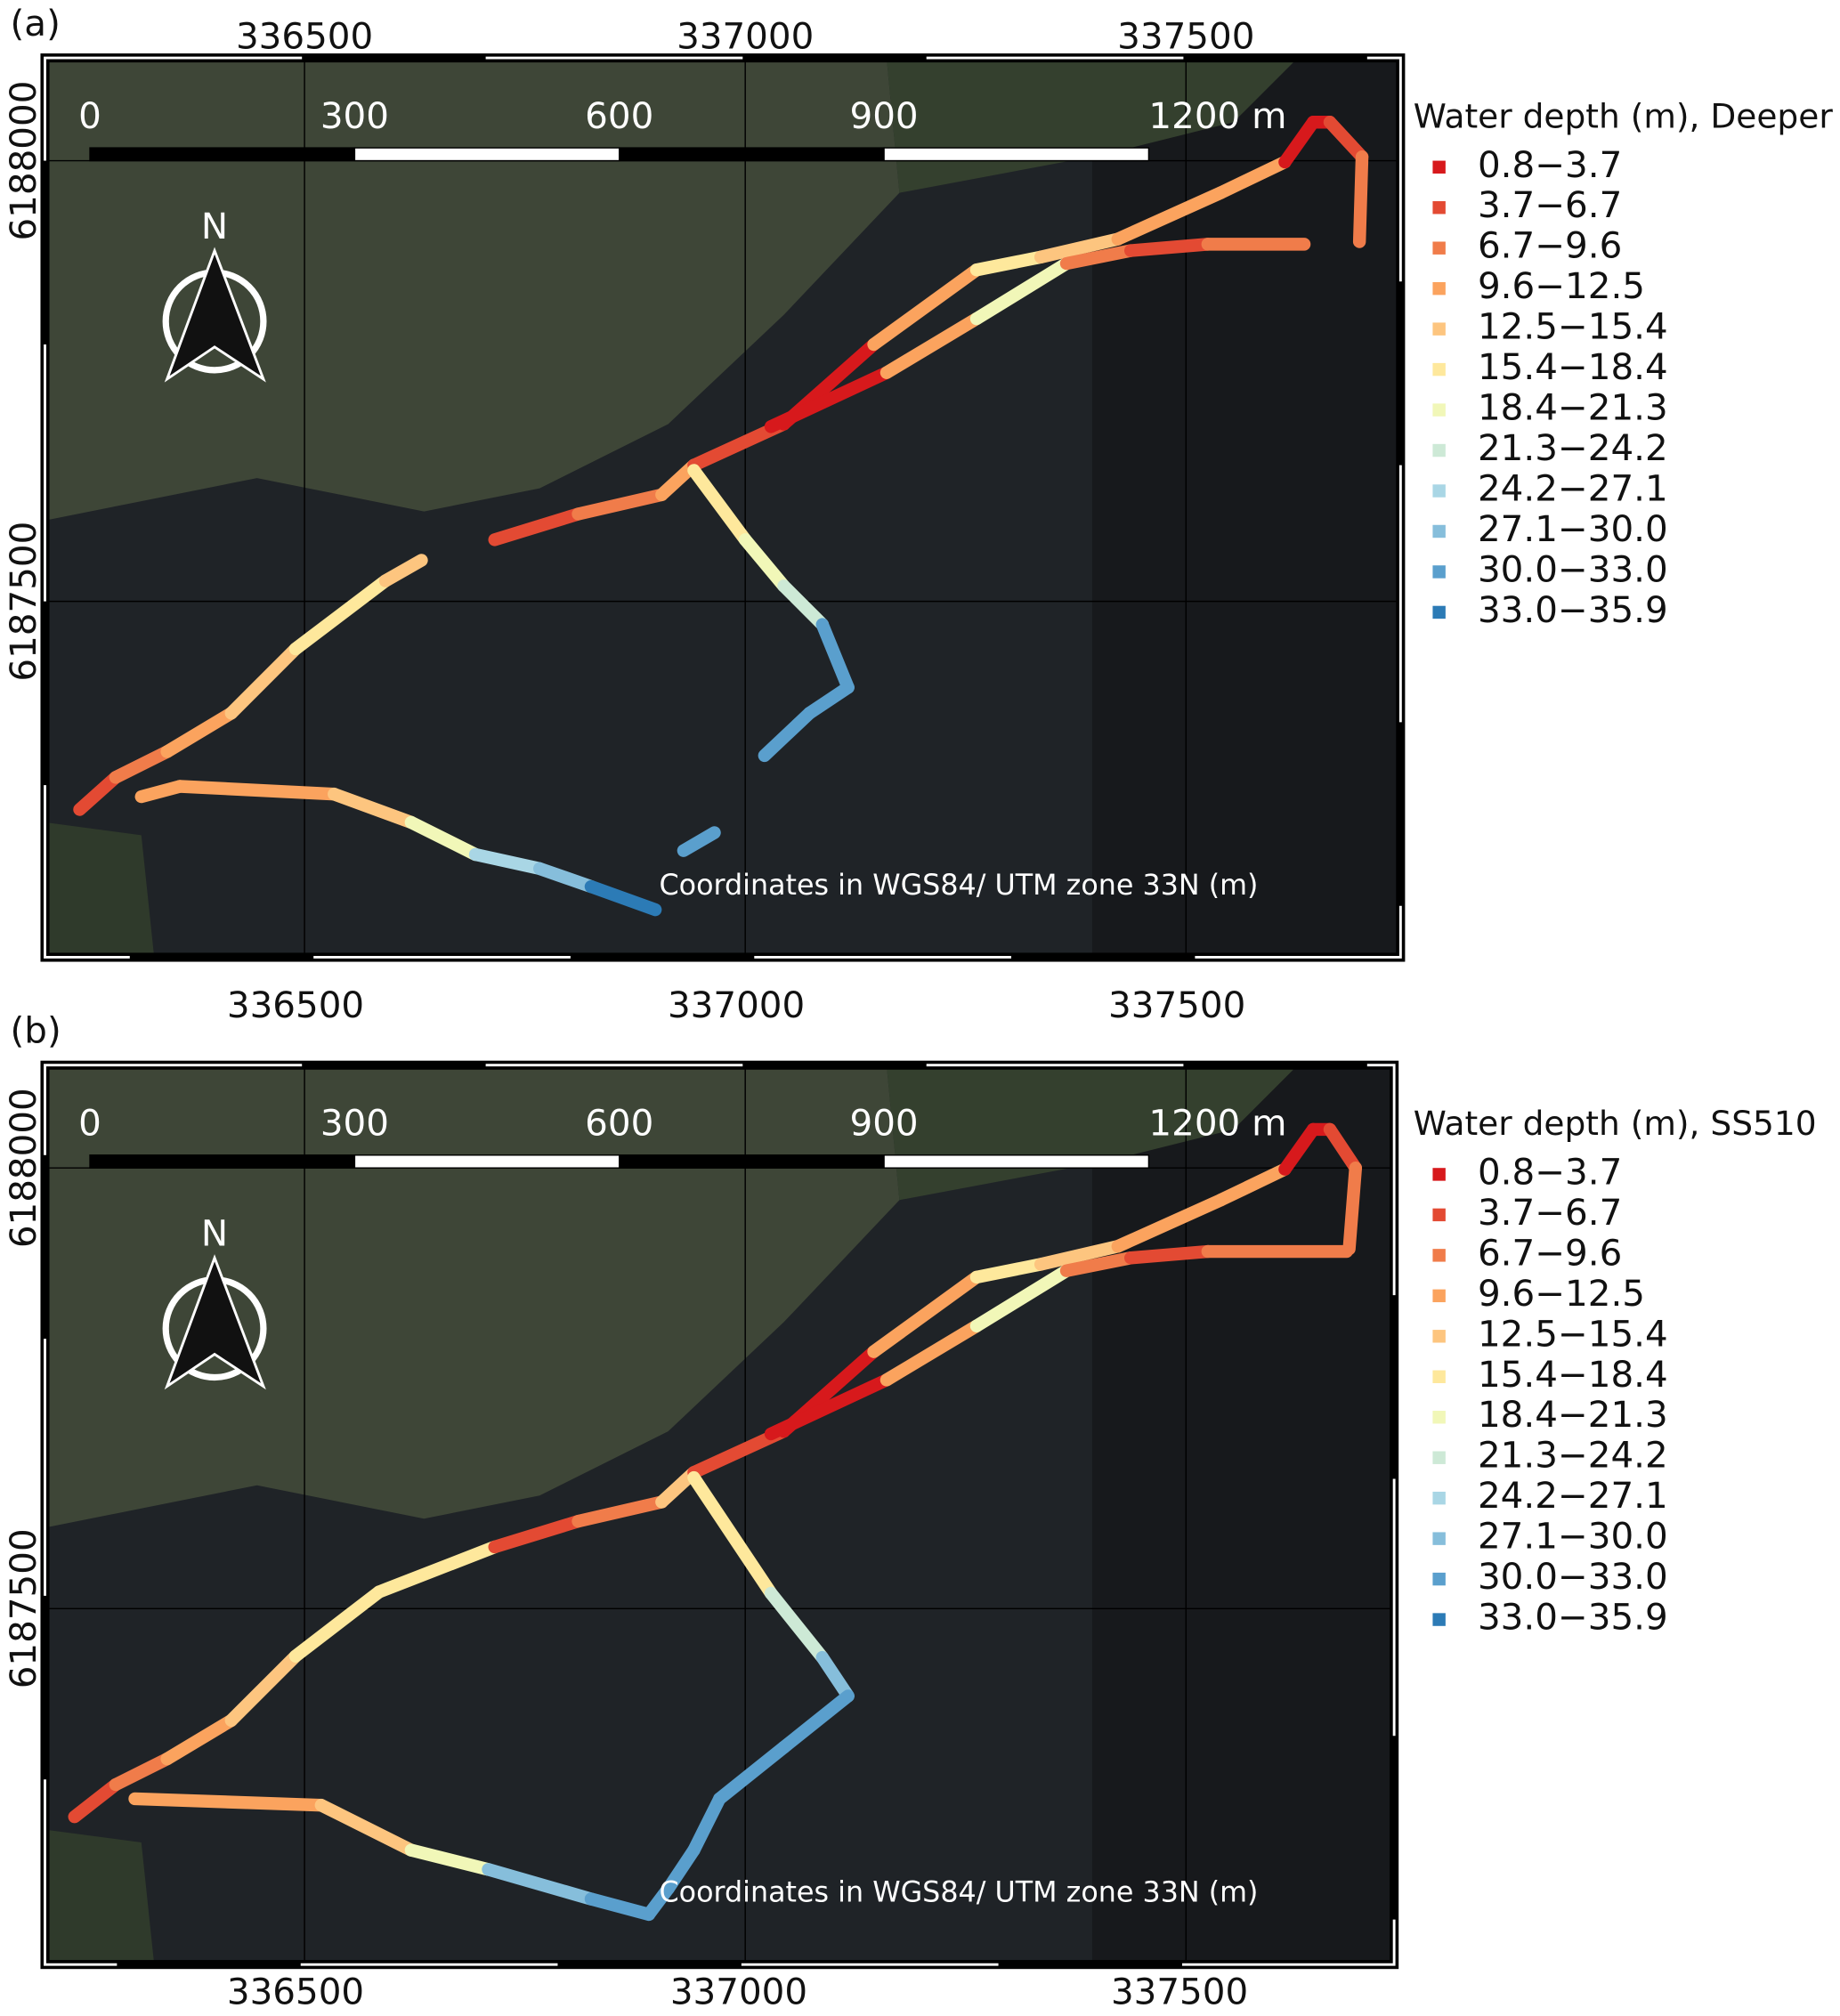  I want to click on legend-label: 30.0−33.0, so click(1573, 568).